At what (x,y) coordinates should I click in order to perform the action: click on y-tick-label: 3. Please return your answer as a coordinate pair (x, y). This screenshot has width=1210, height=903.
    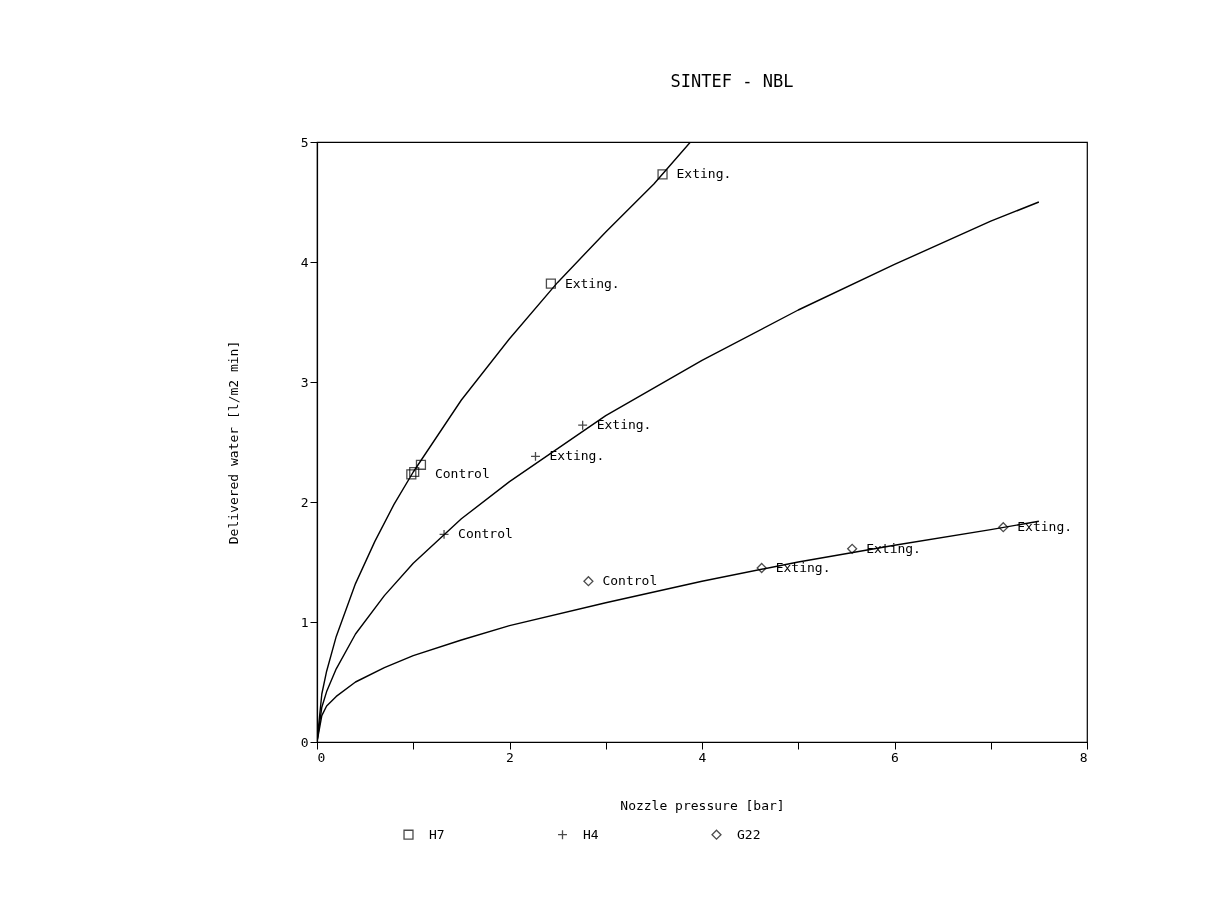
    Looking at the image, I should click on (304, 382).